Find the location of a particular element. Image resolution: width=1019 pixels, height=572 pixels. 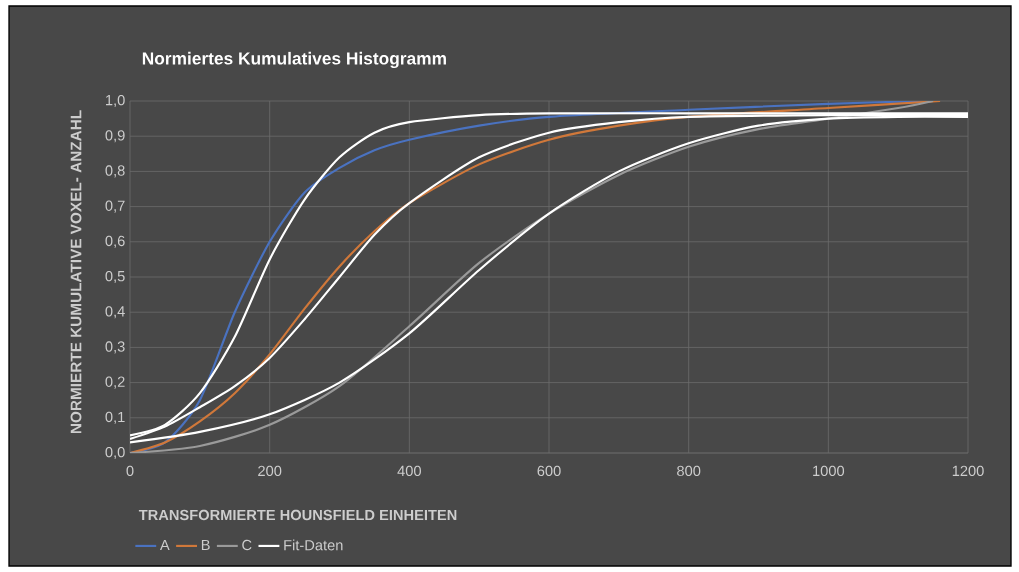

x-tick-label: 800 is located at coordinates (689, 471).